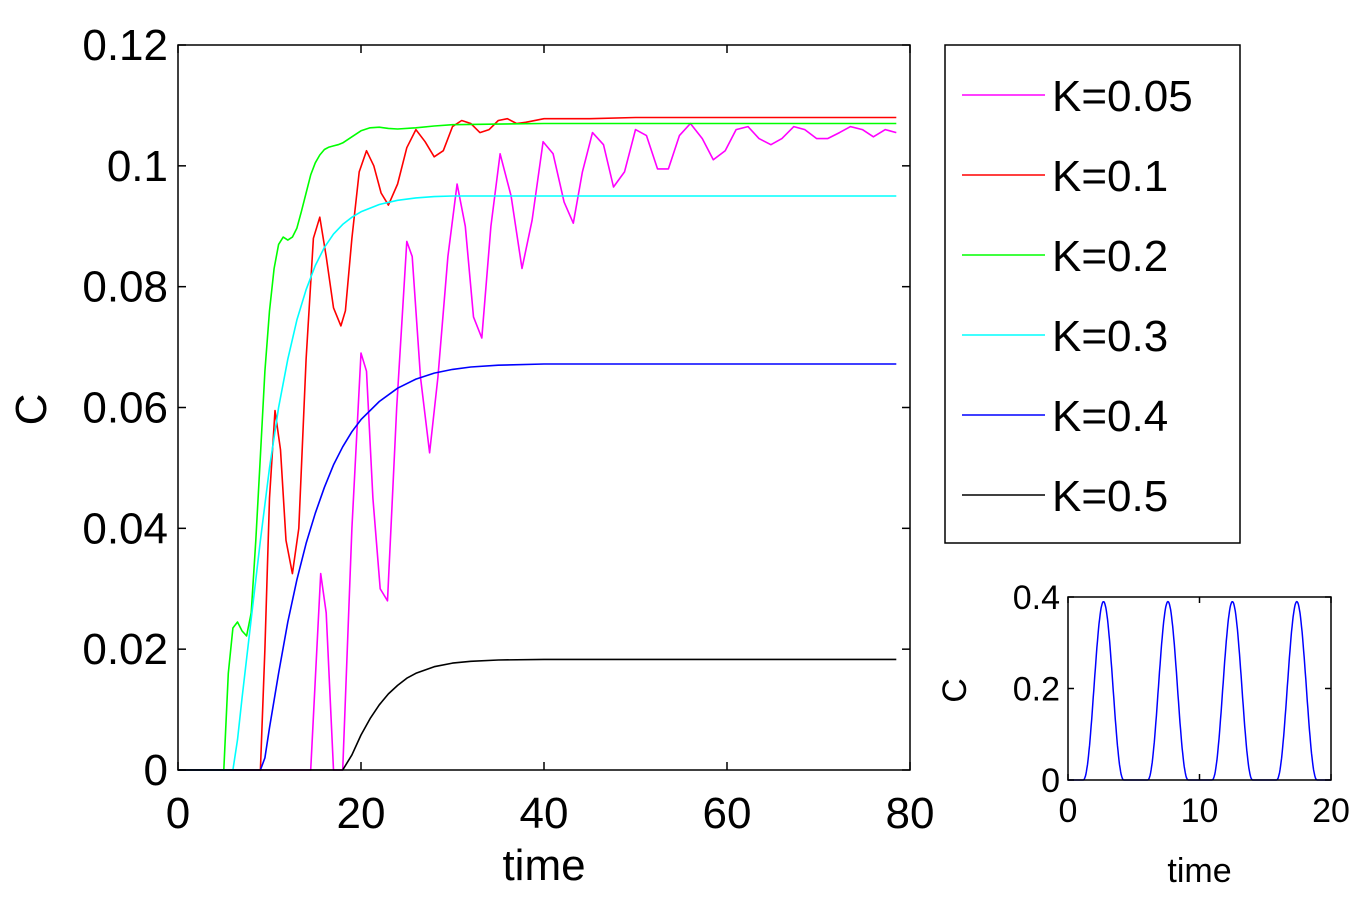 The width and height of the screenshot is (1369, 903). I want to click on legend-label-k-0-3: K=0.3, so click(1110, 336).